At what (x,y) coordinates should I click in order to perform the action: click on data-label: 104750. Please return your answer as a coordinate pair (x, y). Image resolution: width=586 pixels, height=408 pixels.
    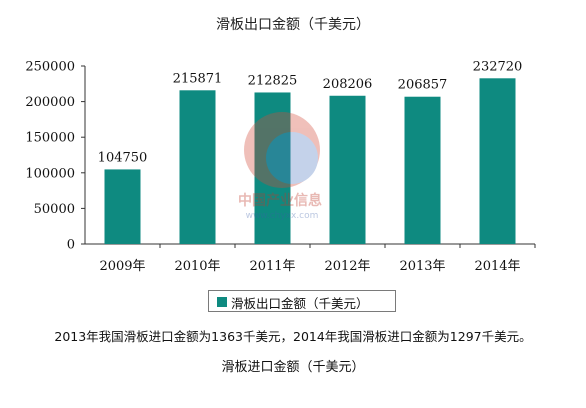
    Looking at the image, I should click on (123, 157).